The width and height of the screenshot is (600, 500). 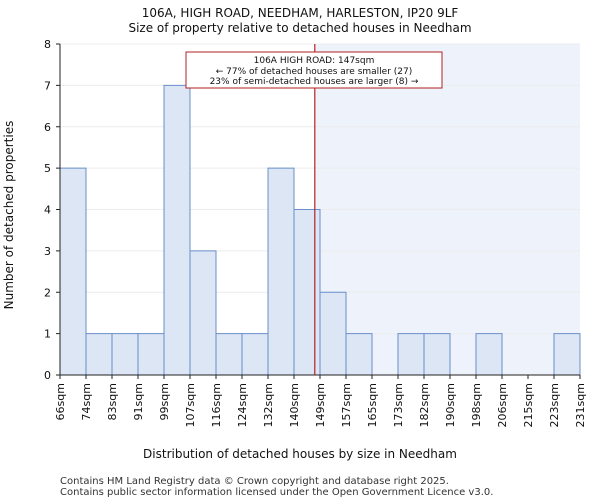 I want to click on y-tick-label: 3, so click(x=47, y=251).